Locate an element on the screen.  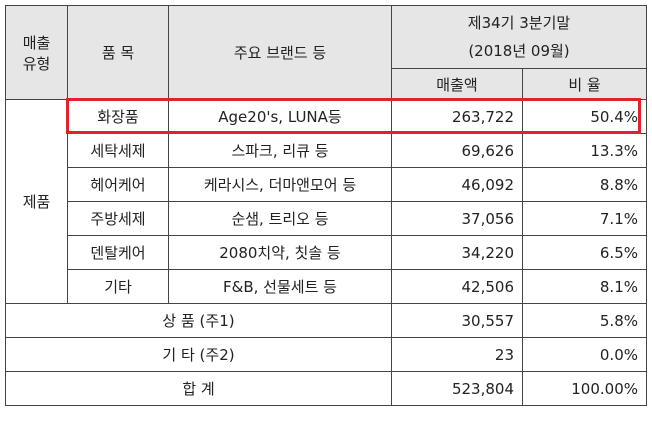
group-label: 제품 is located at coordinates (36, 201).